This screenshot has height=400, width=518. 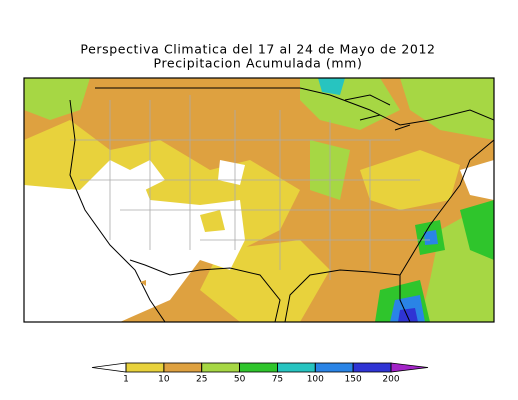 I want to click on colorbar-tick-label: 50, so click(x=240, y=380).